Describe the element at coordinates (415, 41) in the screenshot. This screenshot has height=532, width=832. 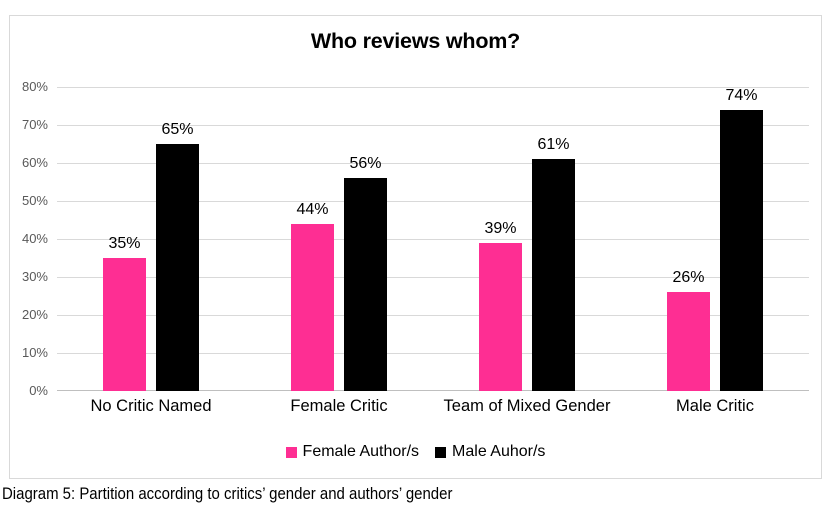
I see `chart-title: Who reviews whom?` at that location.